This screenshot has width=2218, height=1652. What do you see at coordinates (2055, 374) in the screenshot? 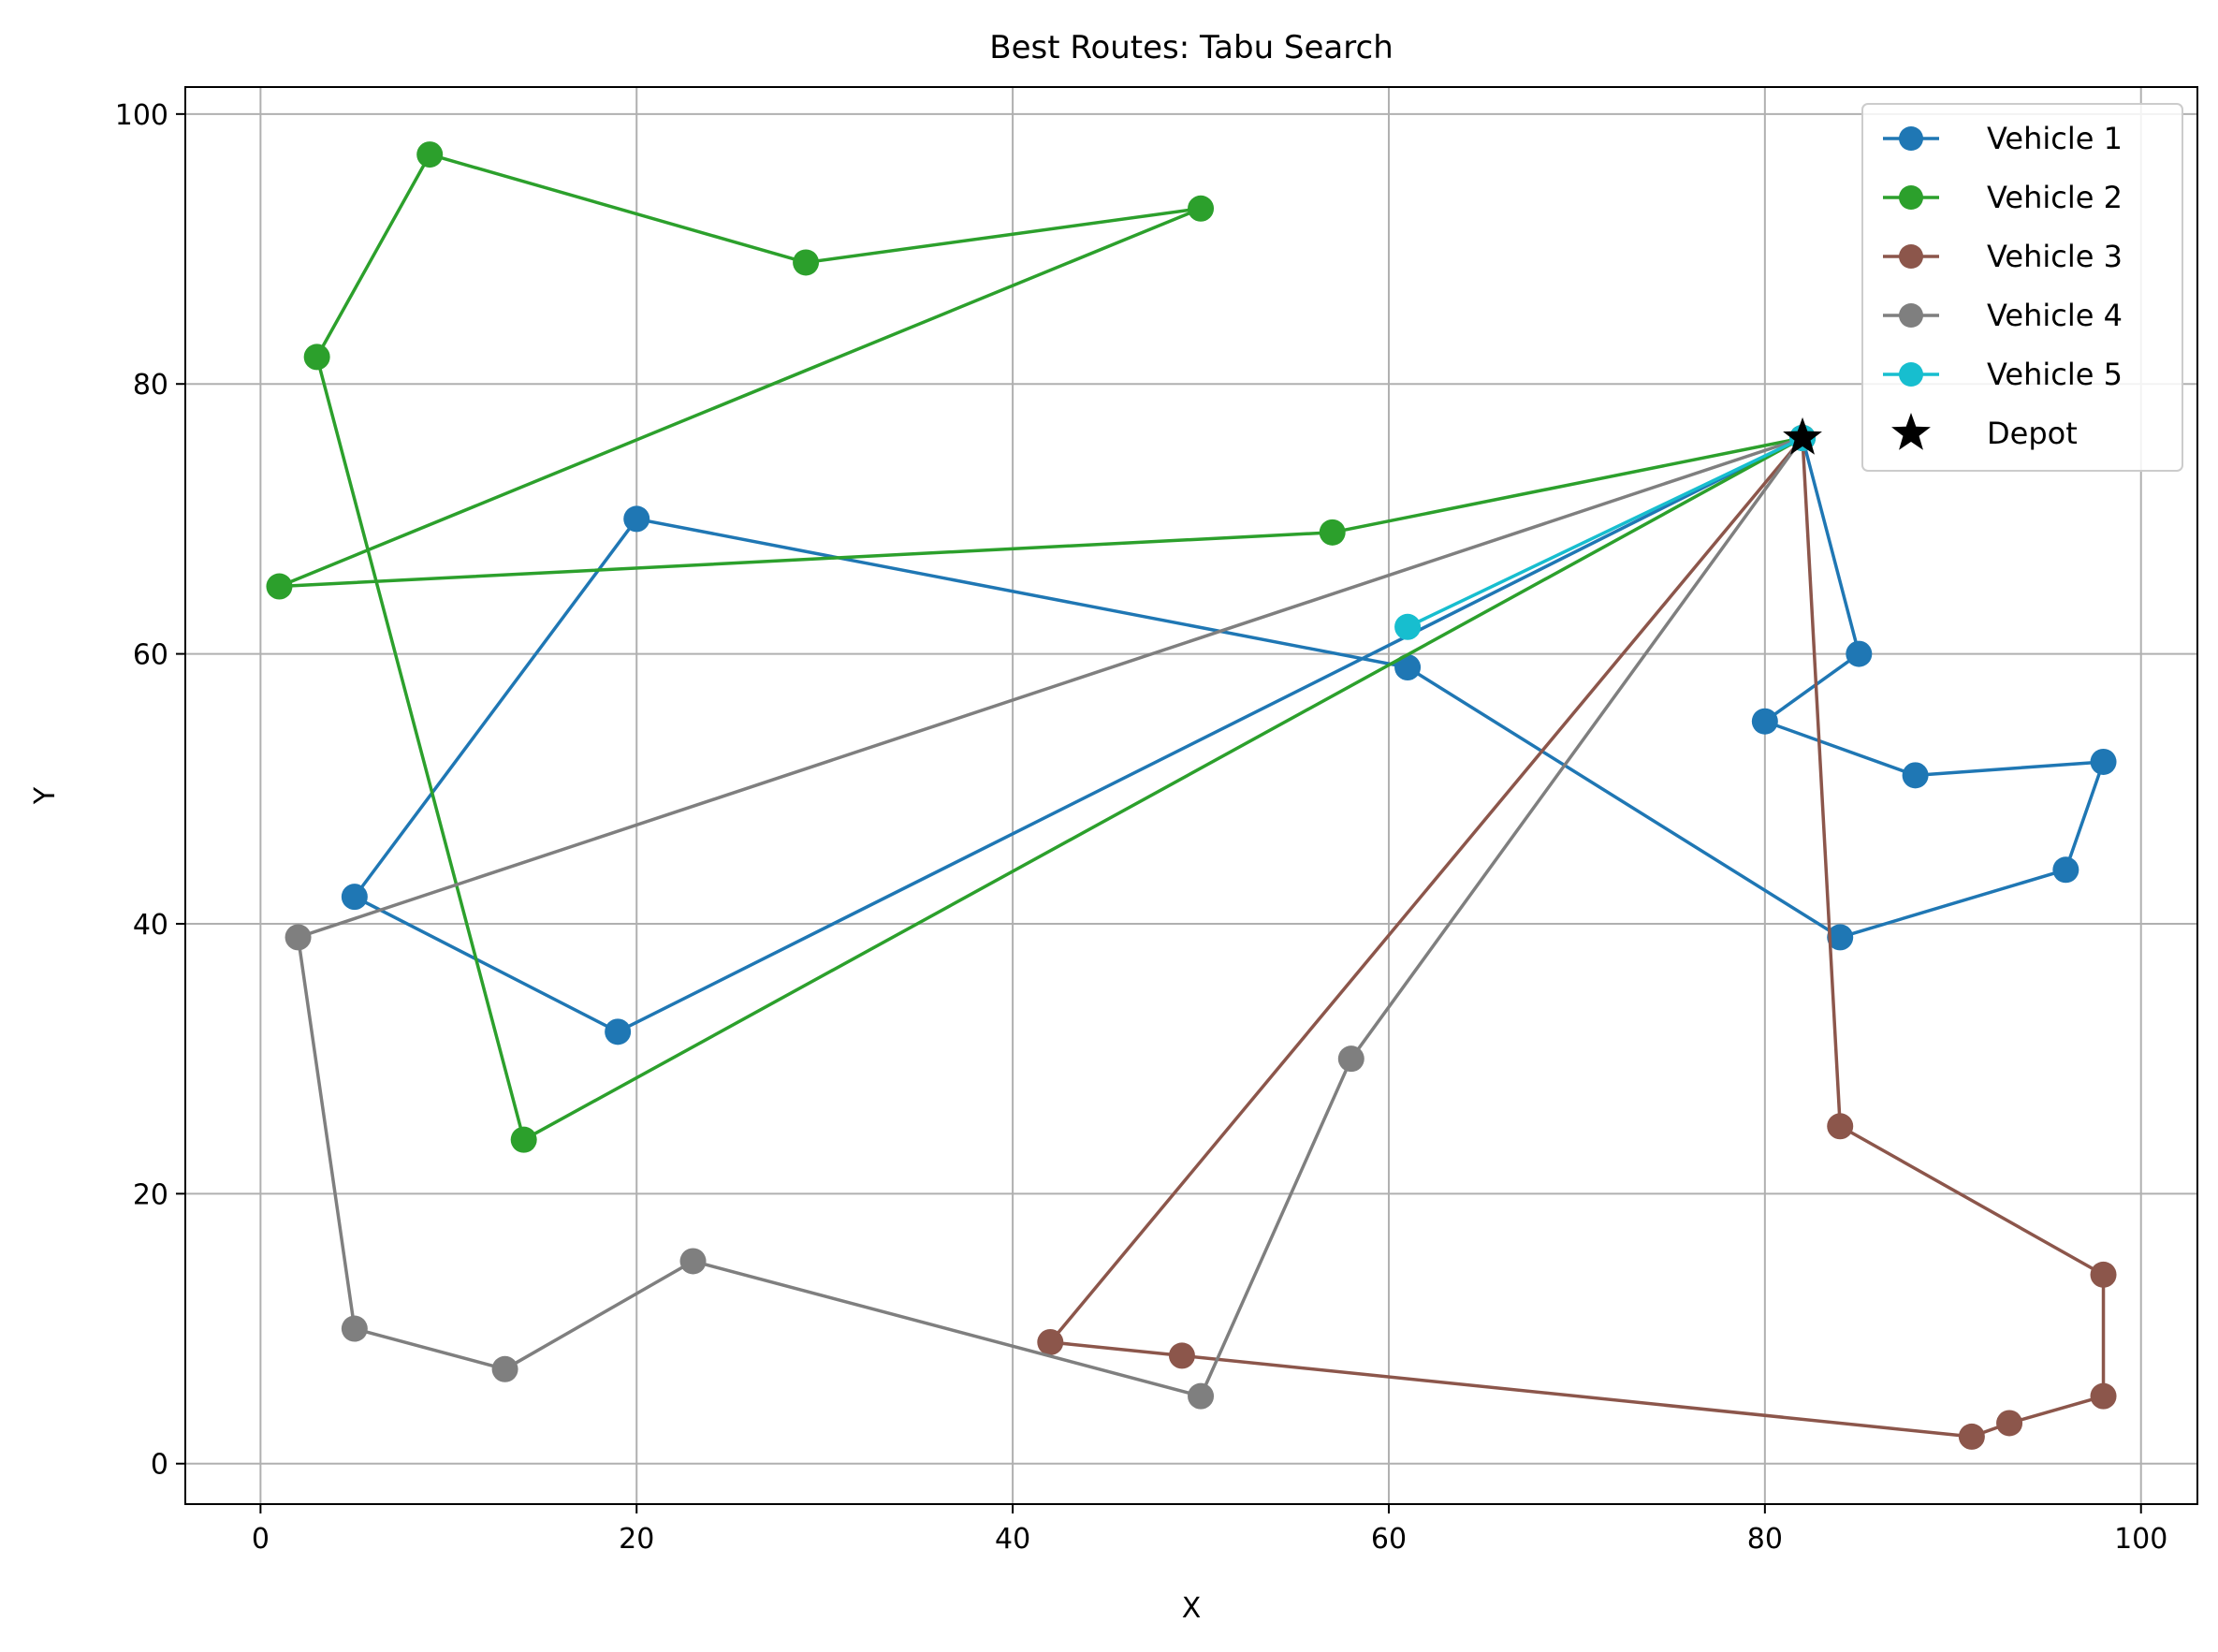
I see `legend-label: Vehicle 5` at bounding box center [2055, 374].